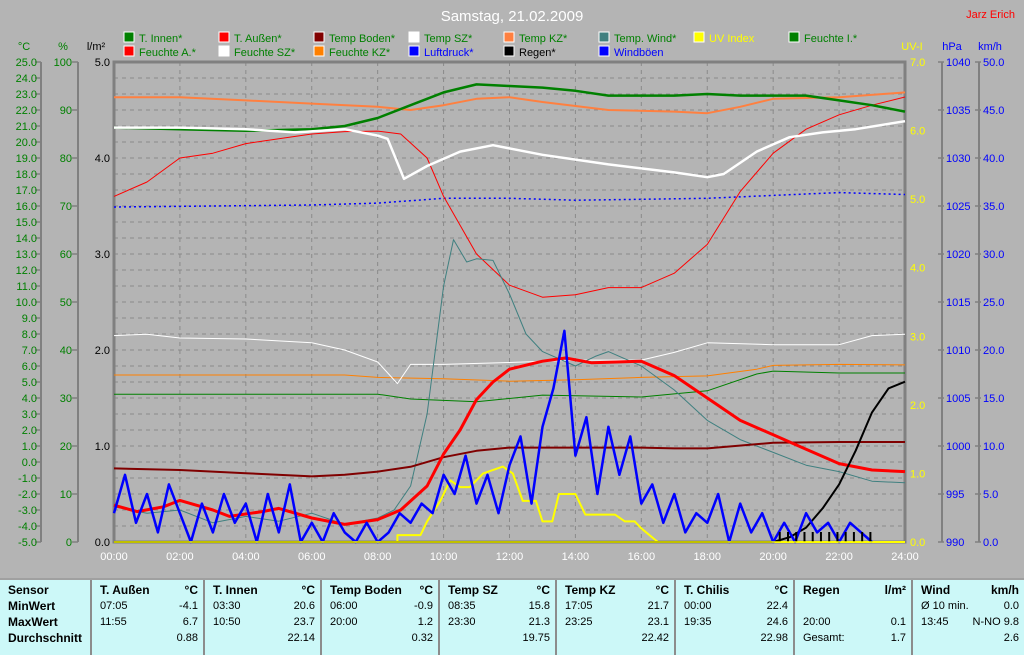 Image resolution: width=1024 pixels, height=655 pixels. I want to click on column-header: Wind, so click(936, 590).